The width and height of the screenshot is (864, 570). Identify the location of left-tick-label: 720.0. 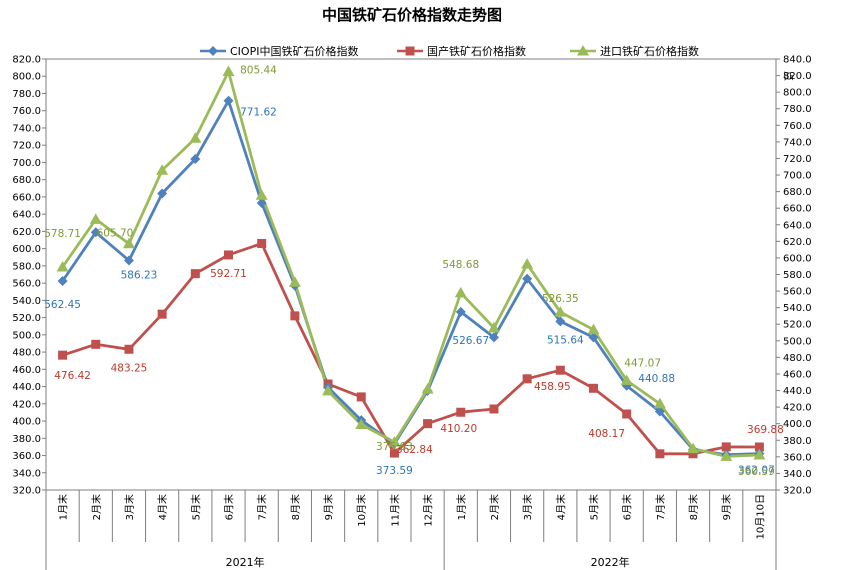
(26, 146).